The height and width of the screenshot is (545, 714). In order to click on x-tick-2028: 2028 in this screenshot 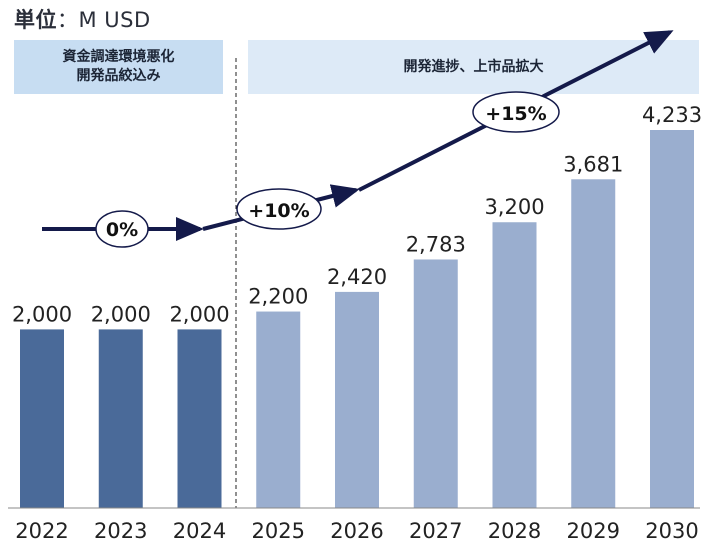, I will do `click(514, 531)`.